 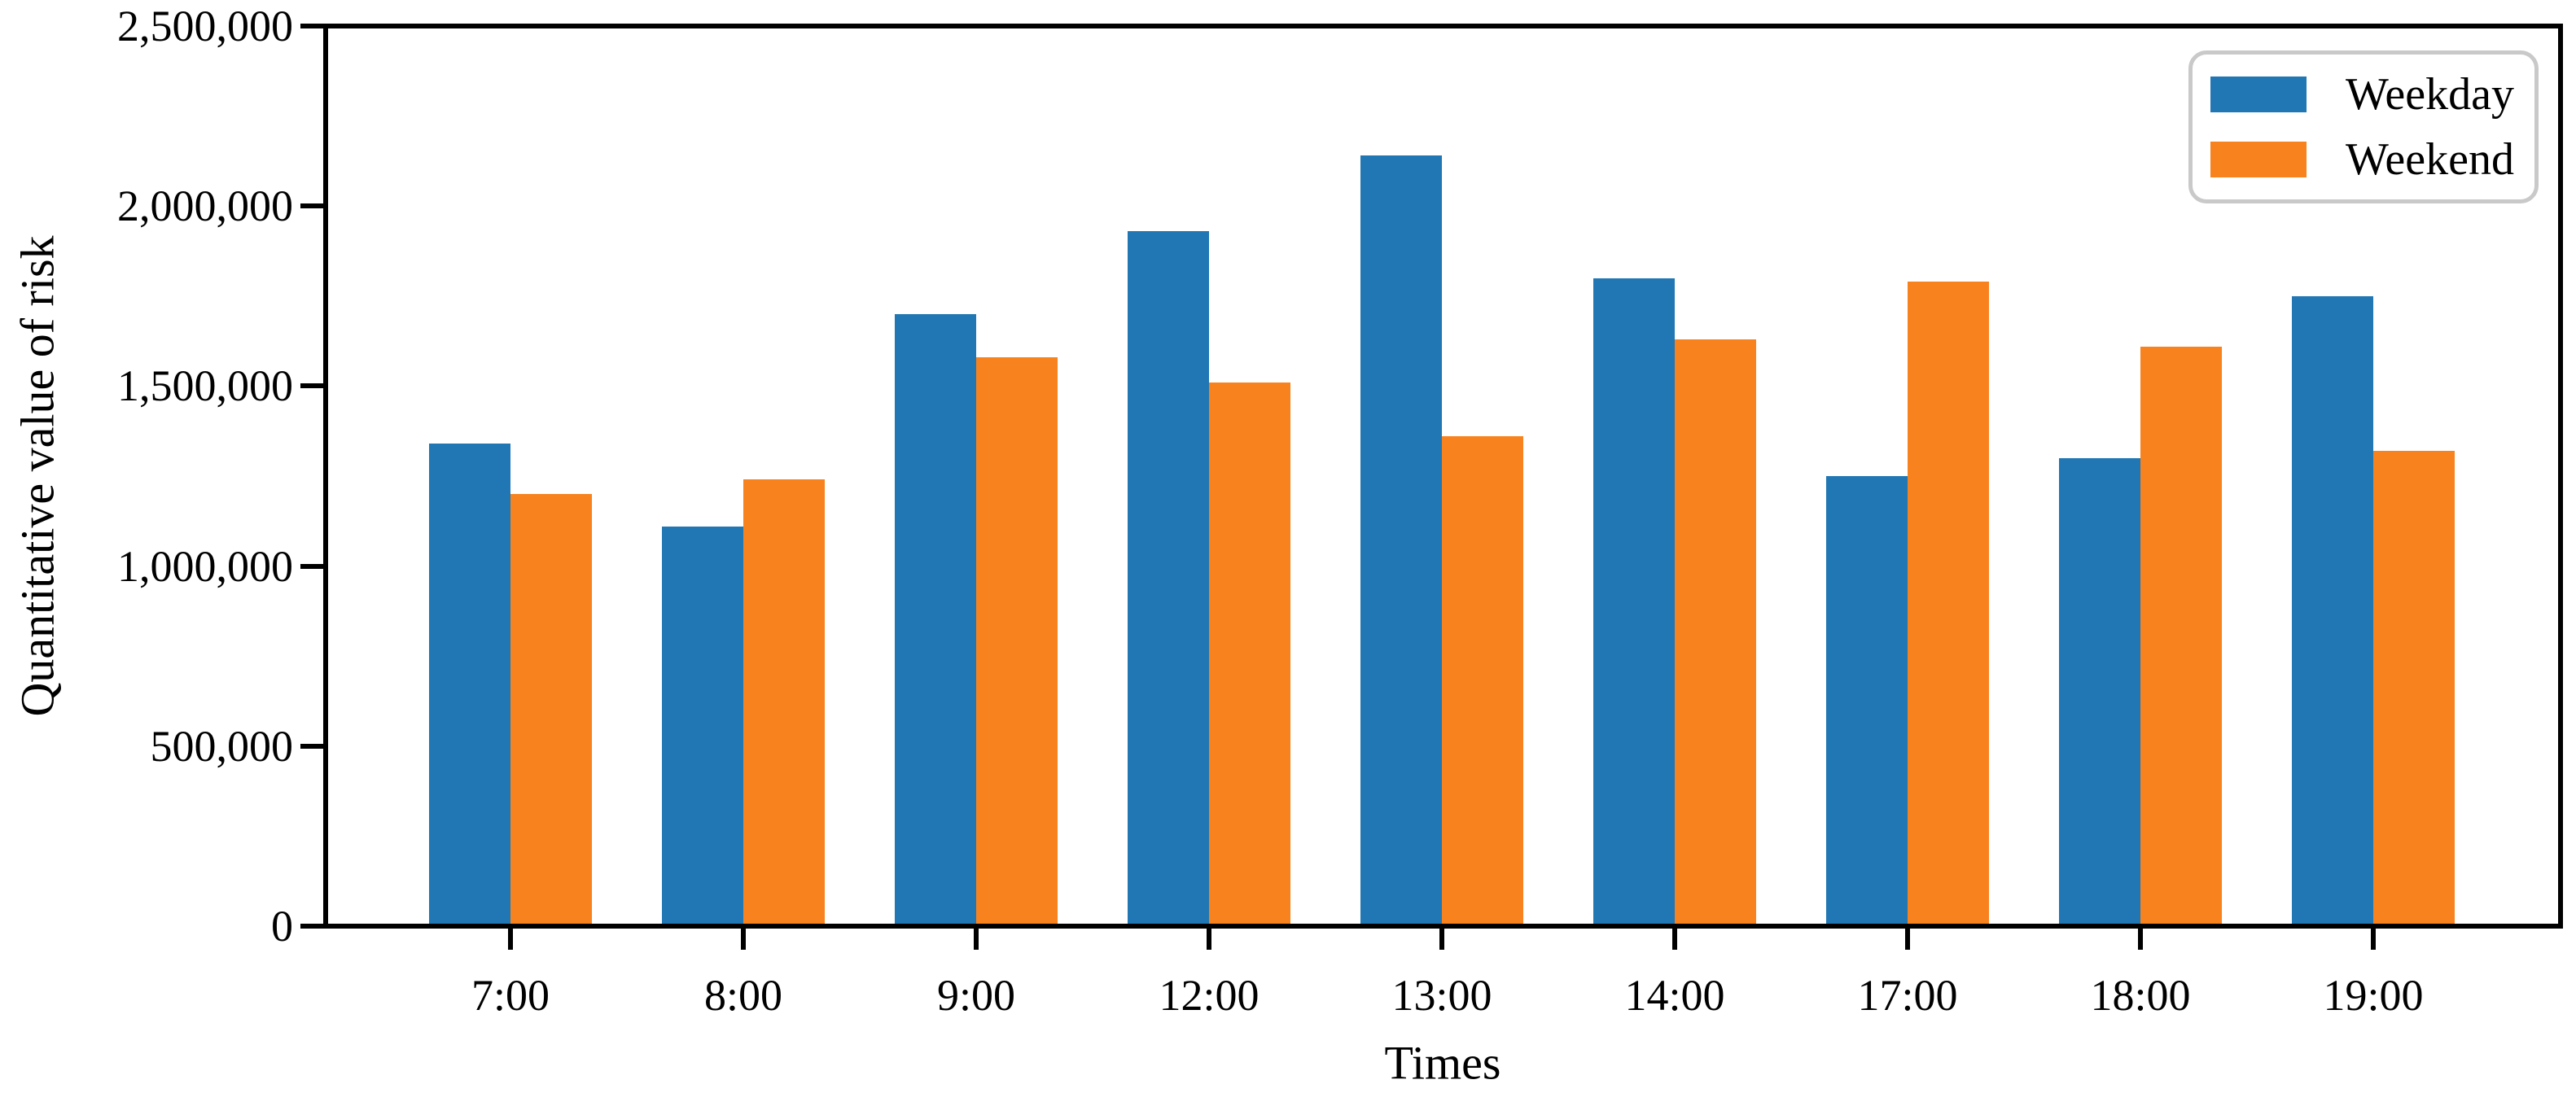 What do you see at coordinates (510, 995) in the screenshot?
I see `x-tick-label-7:00: 7:00` at bounding box center [510, 995].